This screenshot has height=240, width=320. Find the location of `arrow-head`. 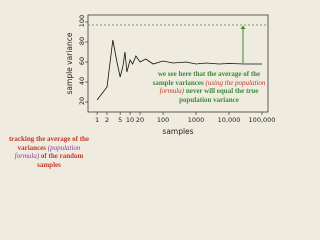

arrow-head is located at coordinates (243, 27).